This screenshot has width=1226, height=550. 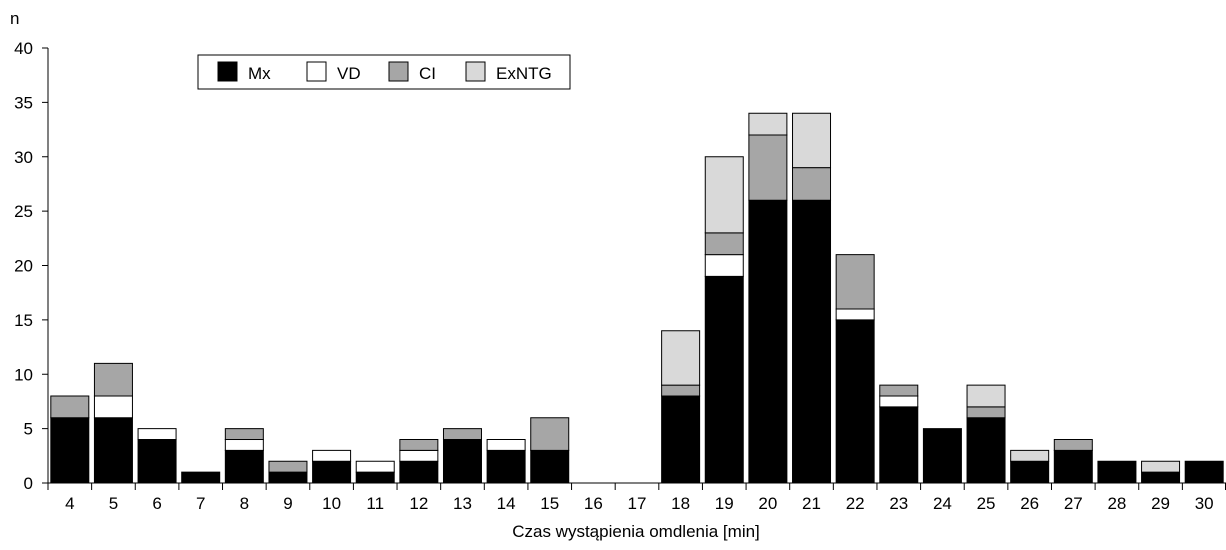 What do you see at coordinates (418, 503) in the screenshot?
I see `x-tick-label-12: 12` at bounding box center [418, 503].